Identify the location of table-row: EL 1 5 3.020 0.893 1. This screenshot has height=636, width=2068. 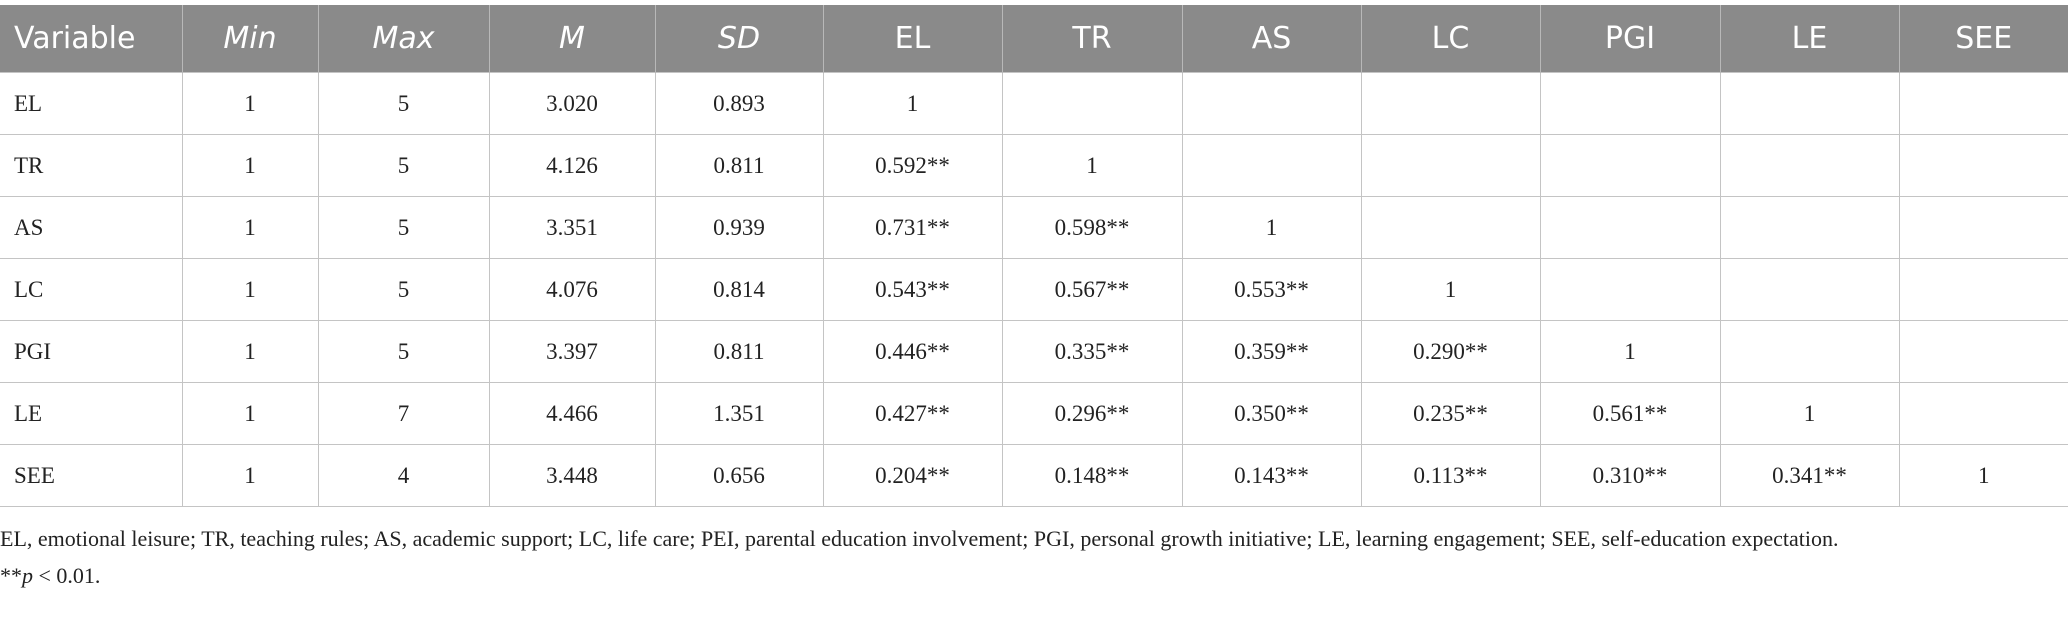
(1034, 103).